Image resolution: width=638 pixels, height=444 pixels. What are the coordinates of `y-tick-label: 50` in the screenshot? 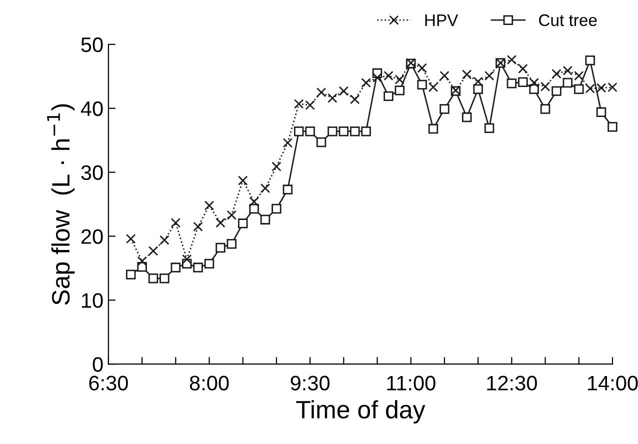 It's located at (92, 44).